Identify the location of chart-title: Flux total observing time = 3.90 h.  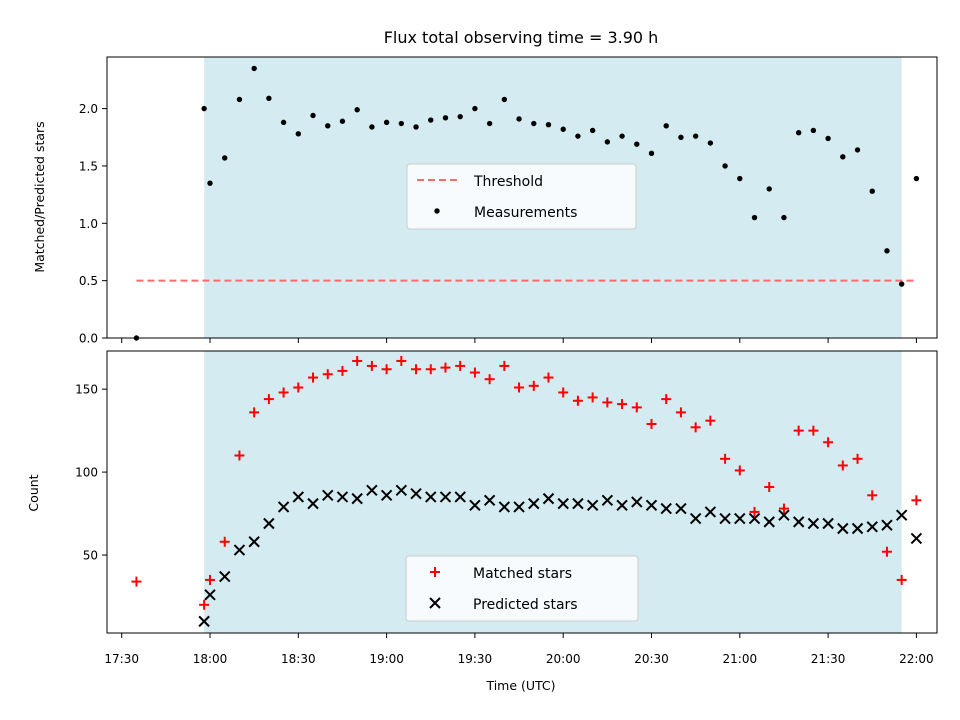
(521, 37).